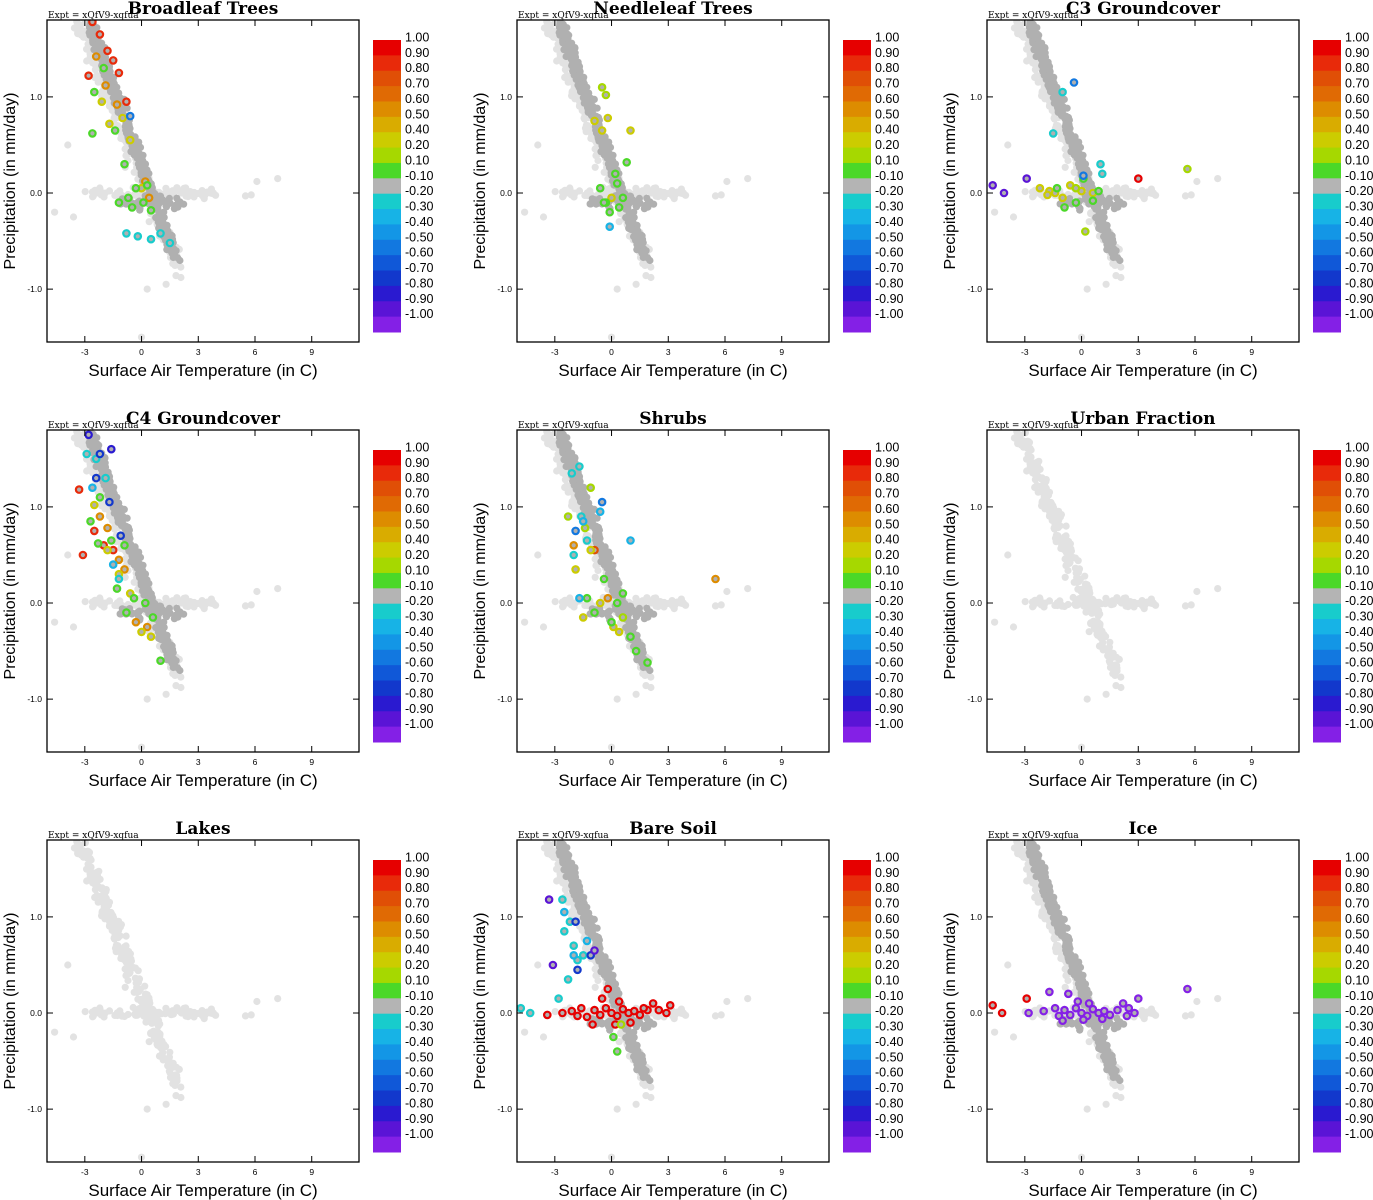 The image size is (1373, 1200). I want to click on x-tick-label: 3, so click(1138, 352).